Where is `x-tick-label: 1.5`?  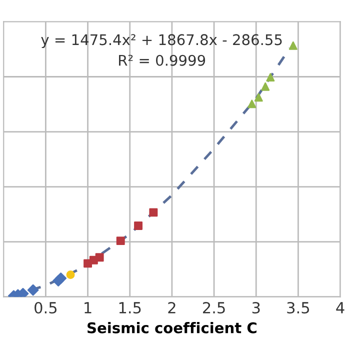 x-tick-label: 1.5 is located at coordinates (130, 308).